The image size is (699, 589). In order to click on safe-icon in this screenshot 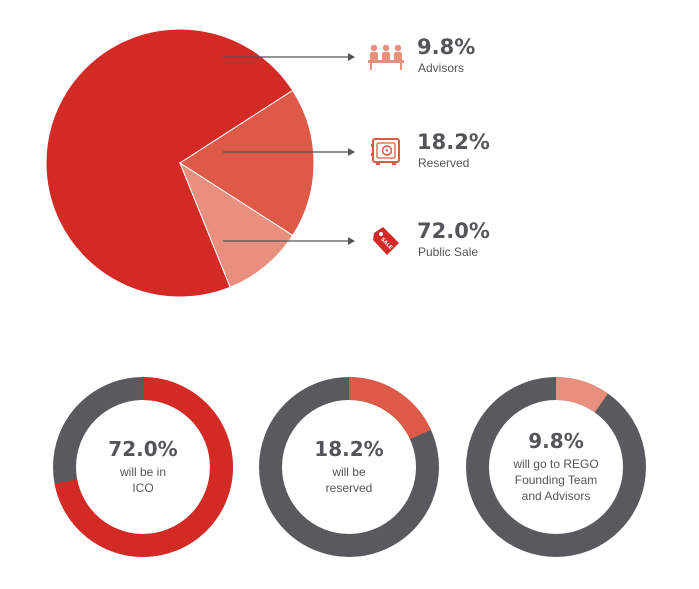, I will do `click(385, 151)`.